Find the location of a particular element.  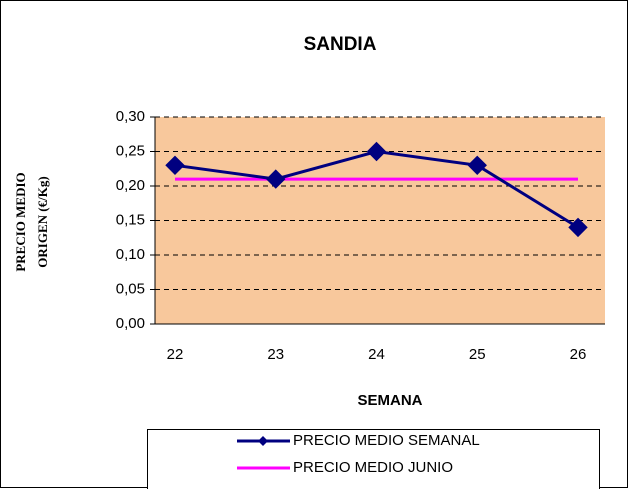

x-tick-label: 23 is located at coordinates (275, 354).